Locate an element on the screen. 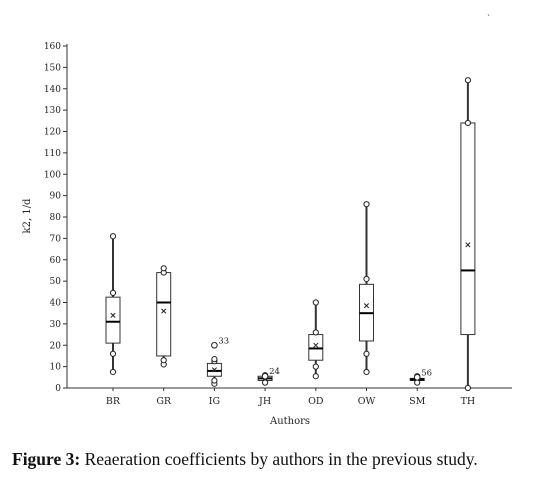  y-tick-label: 120 is located at coordinates (52, 133).